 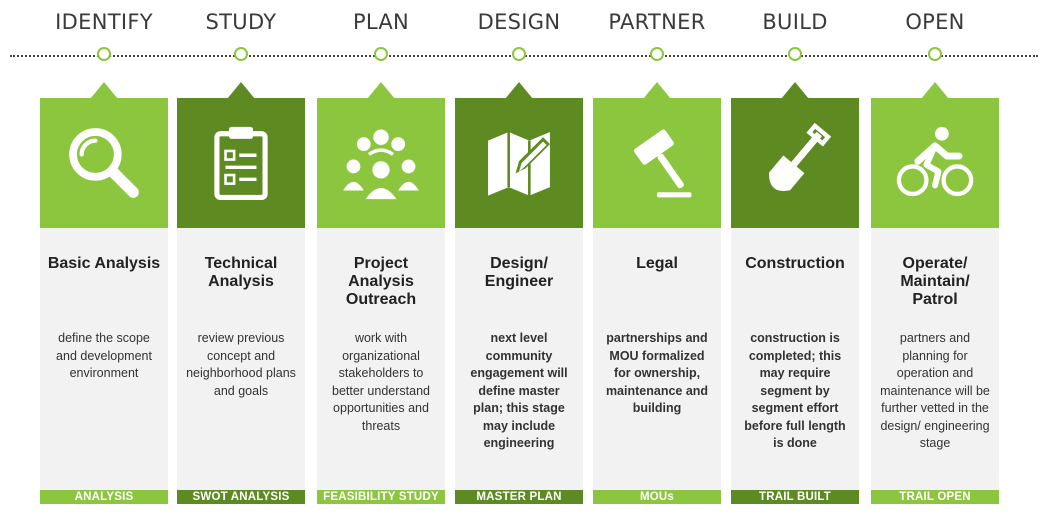 I want to click on card-footer: MASTER PLAN, so click(x=519, y=497).